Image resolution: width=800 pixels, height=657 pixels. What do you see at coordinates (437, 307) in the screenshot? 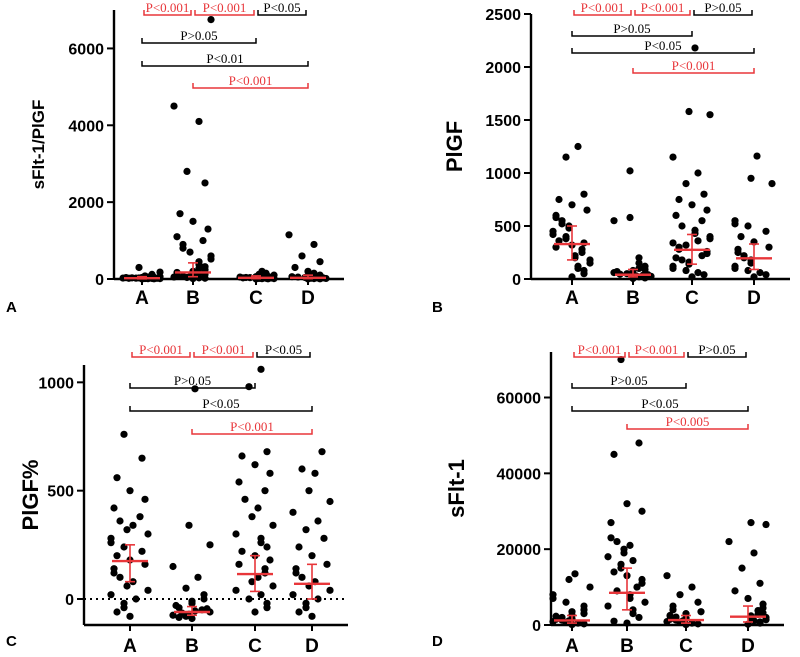
I see `panel-letter: B` at bounding box center [437, 307].